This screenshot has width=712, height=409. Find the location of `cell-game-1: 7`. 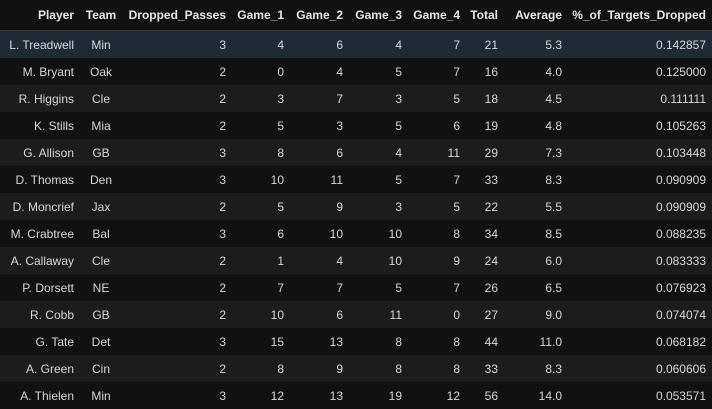

cell-game-1: 7 is located at coordinates (261, 287).